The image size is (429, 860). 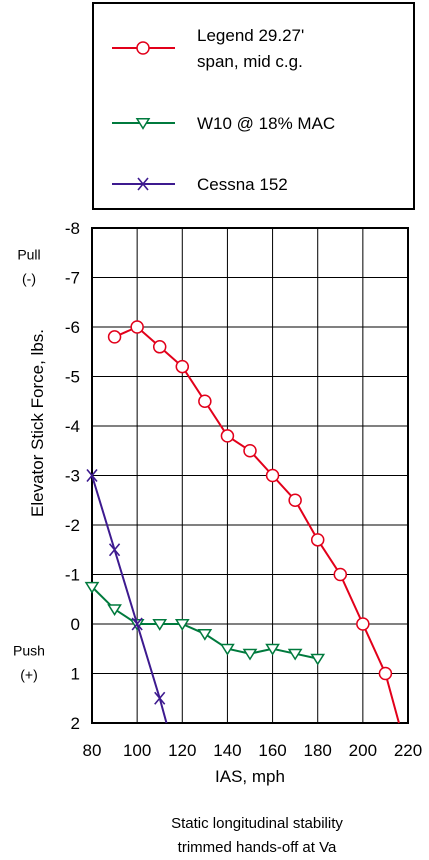 What do you see at coordinates (92, 750) in the screenshot?
I see `x-tick-label: 80` at bounding box center [92, 750].